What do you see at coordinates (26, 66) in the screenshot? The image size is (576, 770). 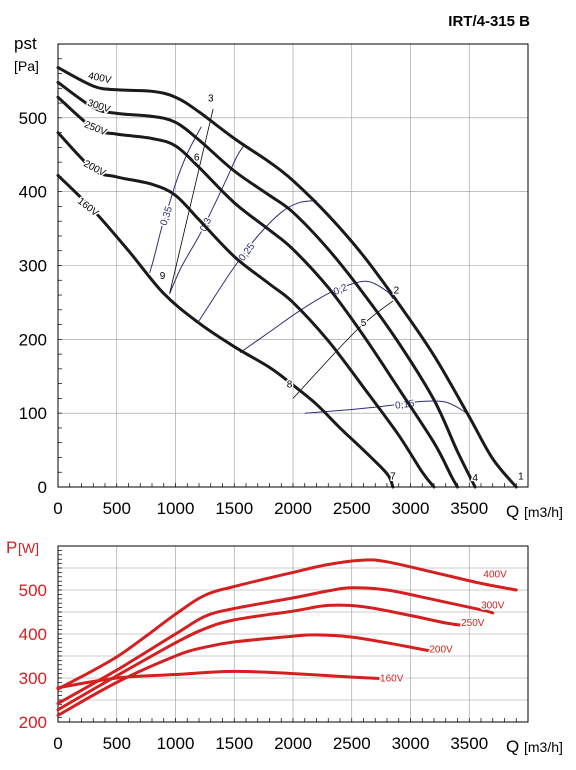 I see `pressure-y-unit: [Pa]` at bounding box center [26, 66].